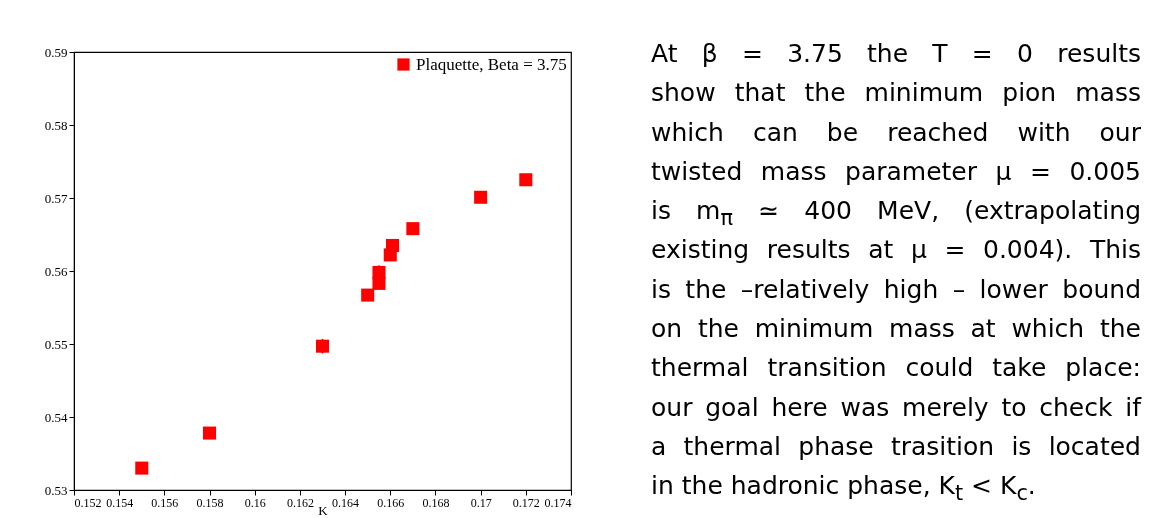 The height and width of the screenshot is (518, 1149). What do you see at coordinates (896, 93) in the screenshot?
I see `text: show that the minimum pion mass` at bounding box center [896, 93].